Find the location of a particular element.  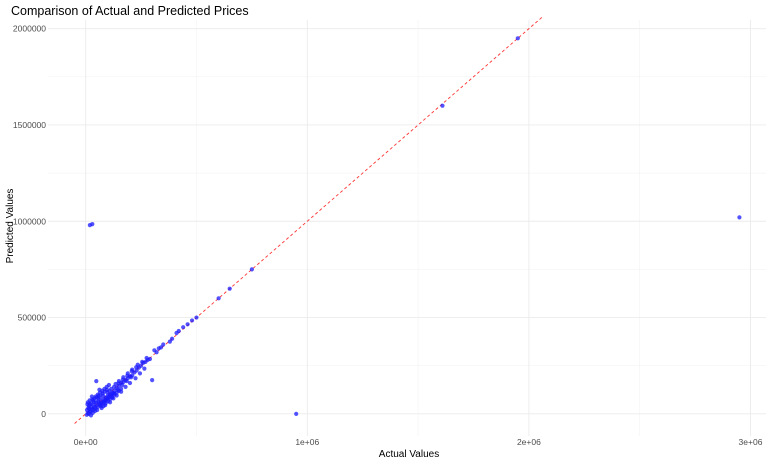

x-tick-label: 1e+06 is located at coordinates (307, 442).